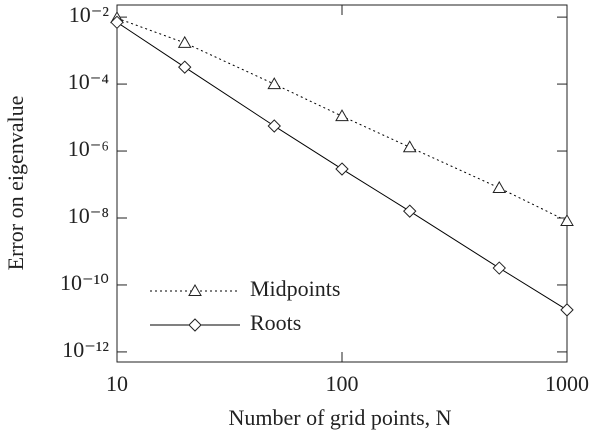 Image resolution: width=600 pixels, height=439 pixels. What do you see at coordinates (89, 14) in the screenshot?
I see `y-tick-label: 10⁻²` at bounding box center [89, 14].